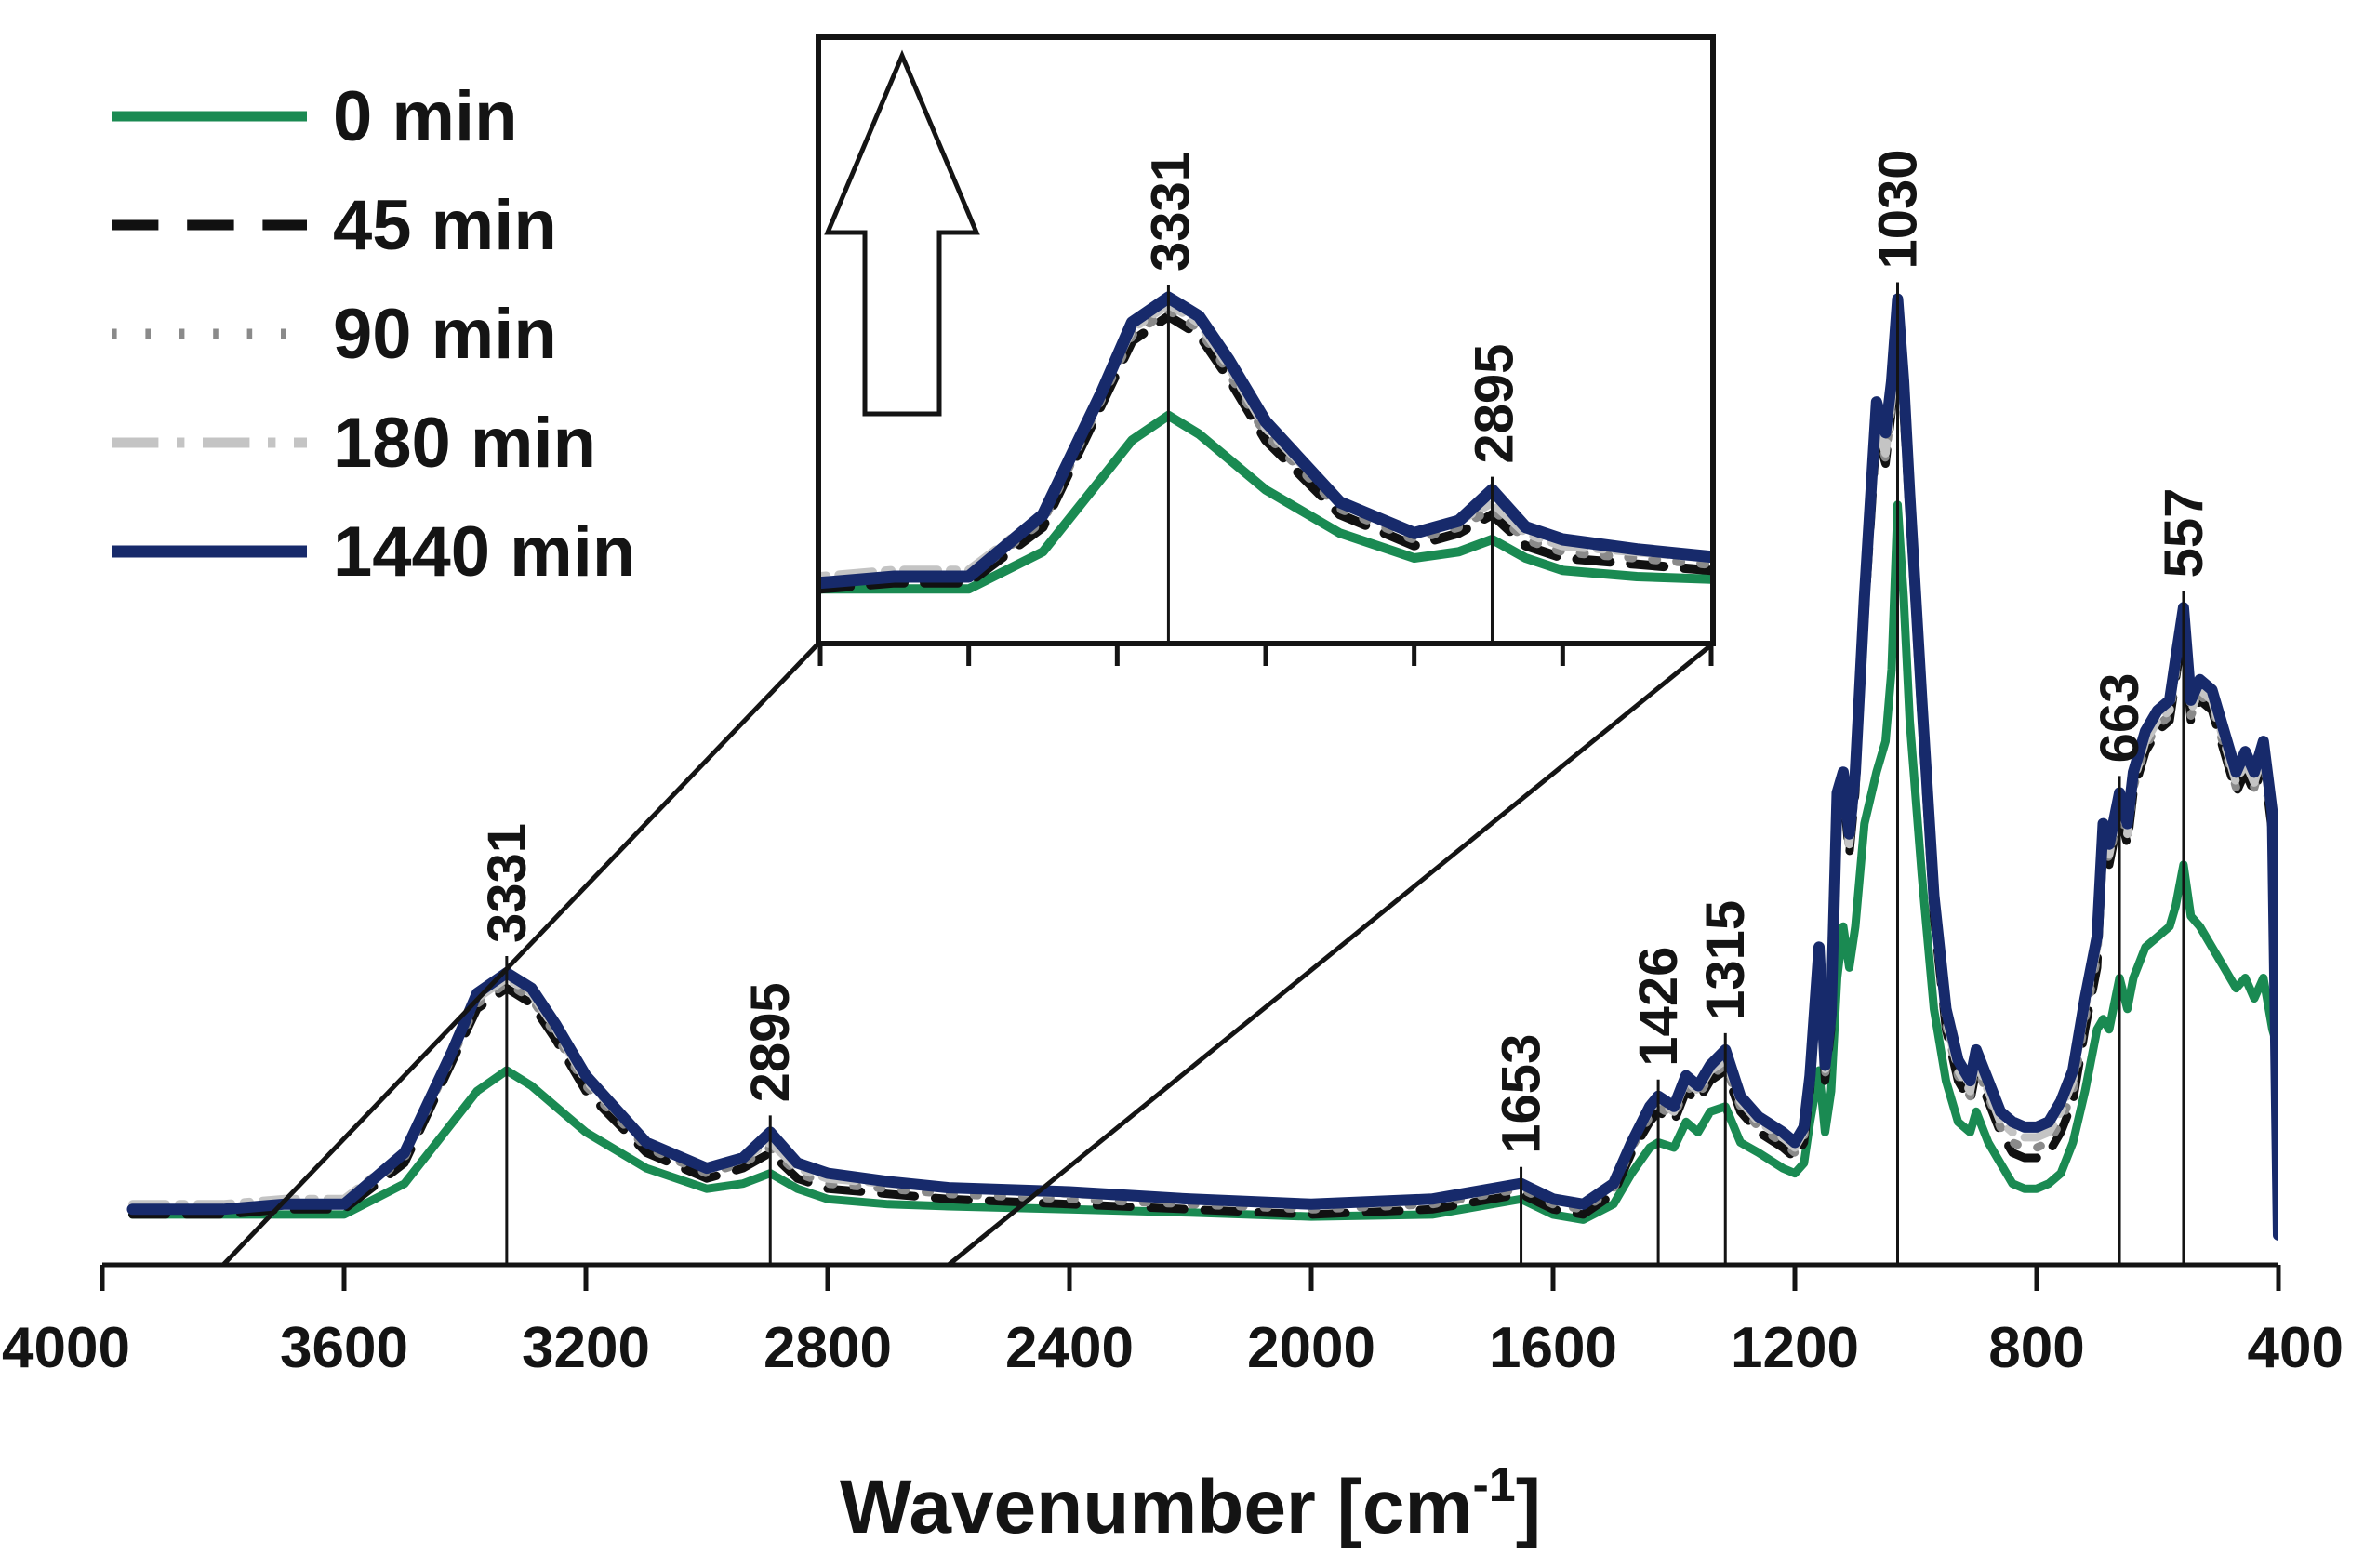 The height and width of the screenshot is (1568, 2364). I want to click on up-arrow-icon, so click(902, 233).